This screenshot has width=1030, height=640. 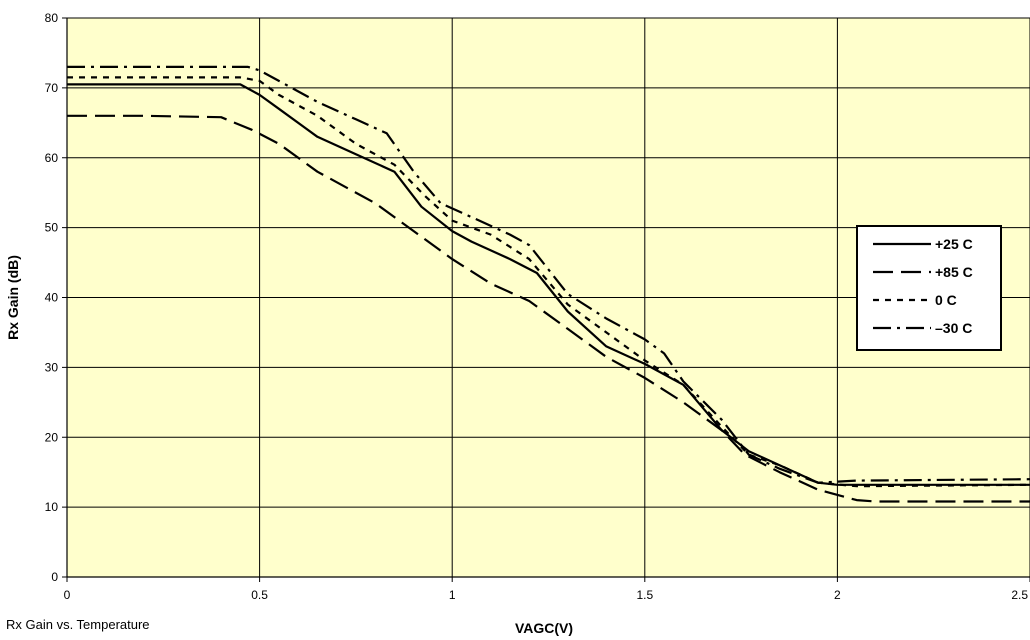 I want to click on x-axis-ticks: 0 0.5 1 1.5 2 2.5, so click(x=547, y=589).